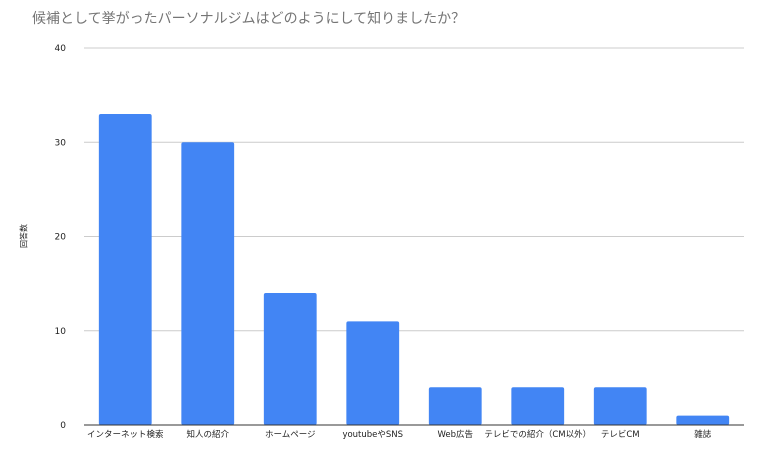 The height and width of the screenshot is (456, 777). I want to click on x-tick-label-4: Web広告, so click(455, 434).